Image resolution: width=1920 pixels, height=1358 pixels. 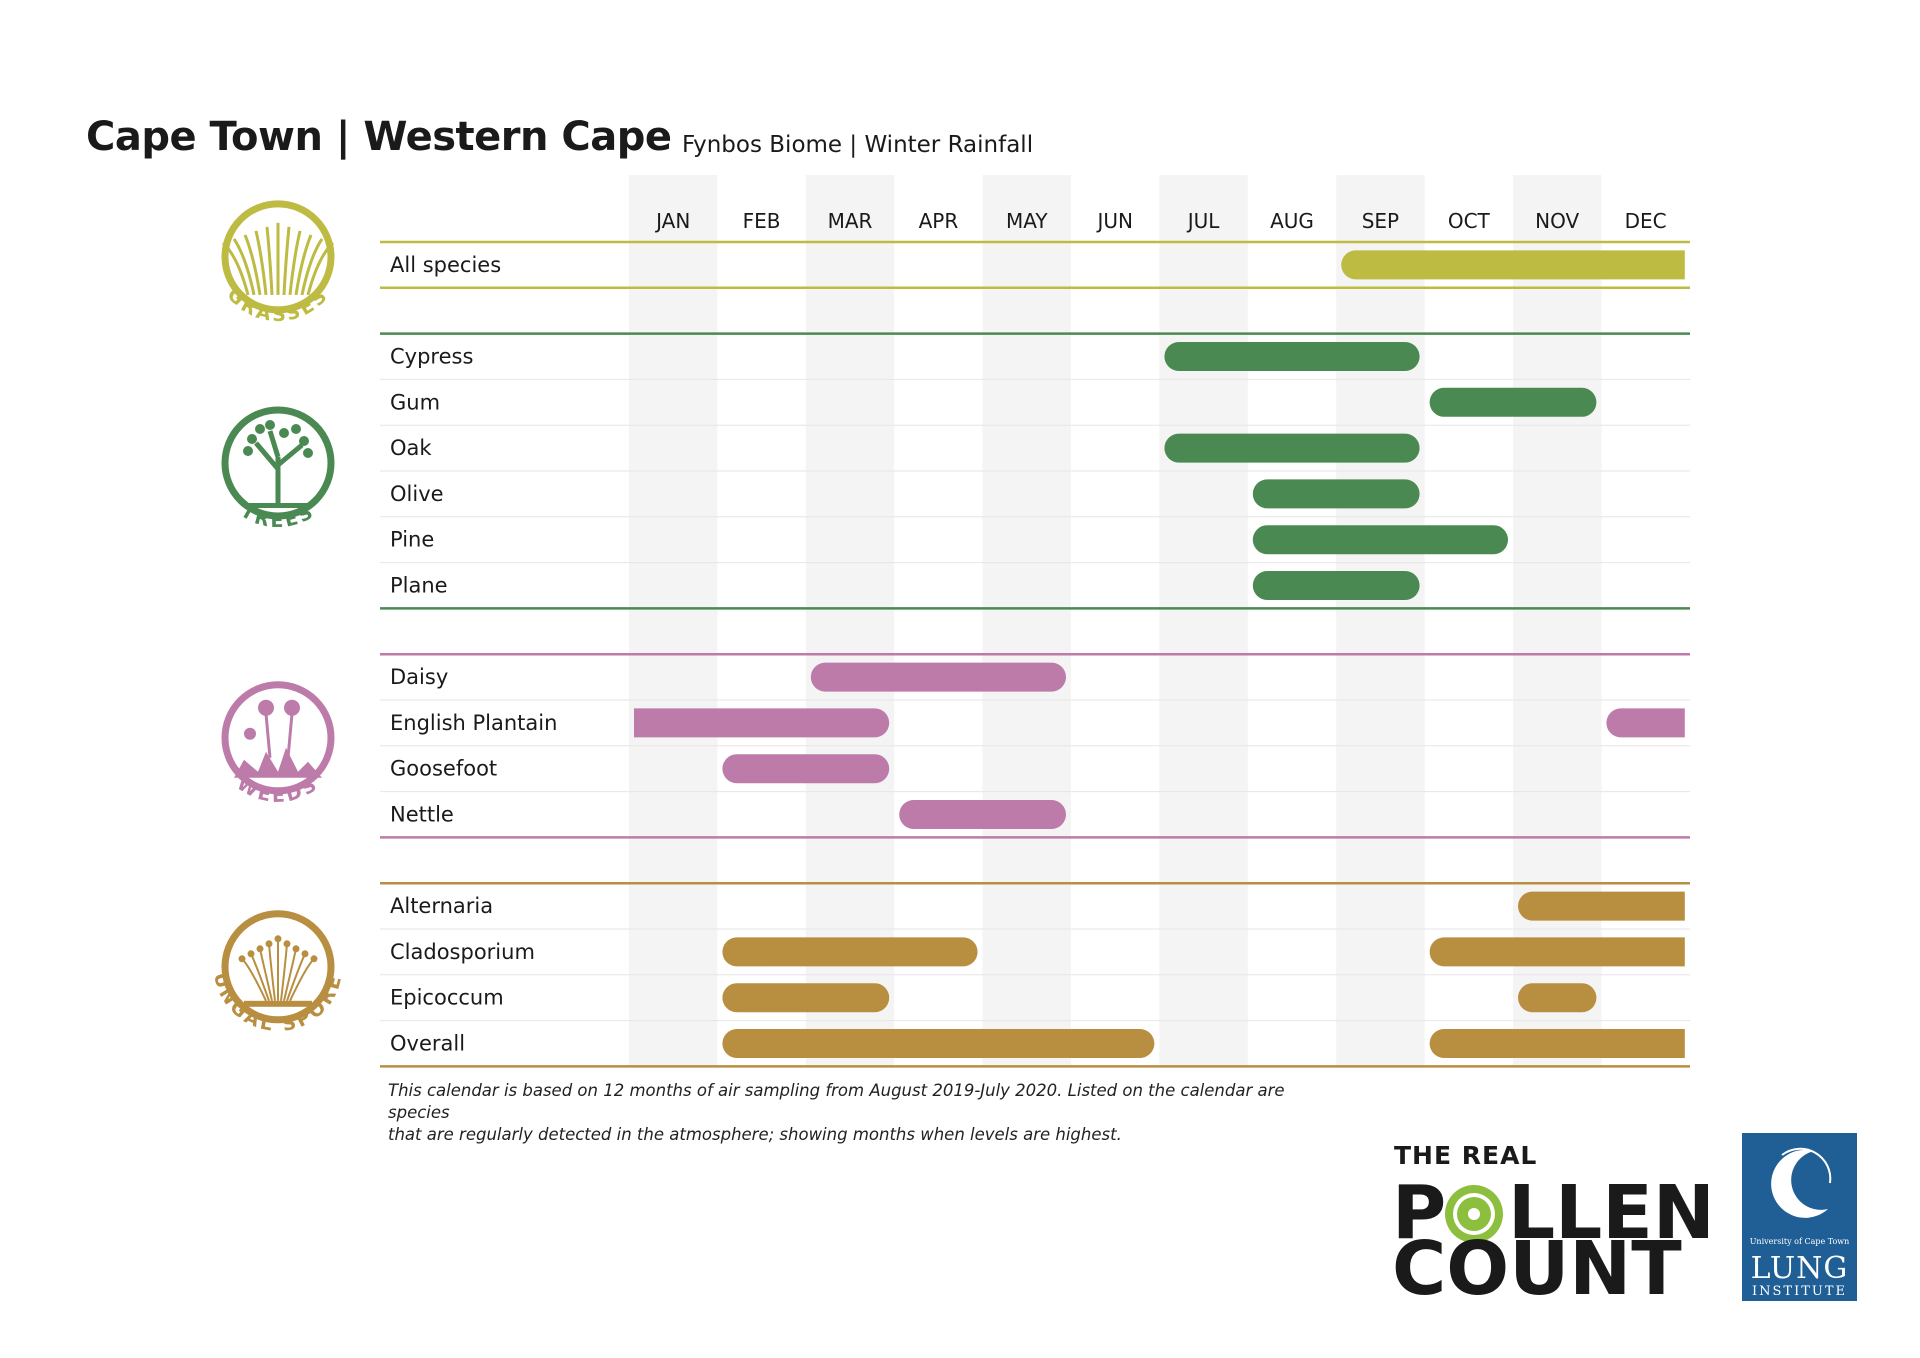 I want to click on month-label: MAY, so click(x=1027, y=221).